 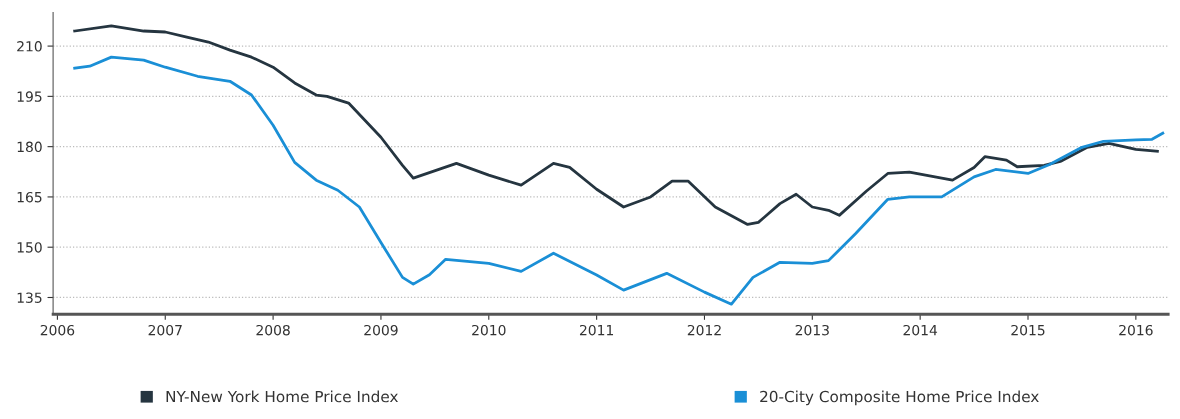 I want to click on x-tick-label: 2006, so click(x=57, y=330).